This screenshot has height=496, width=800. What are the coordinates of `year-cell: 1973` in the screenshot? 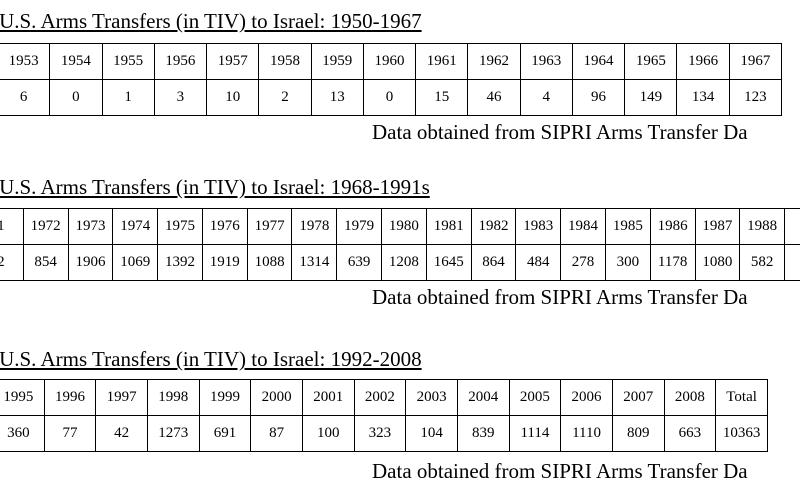 It's located at (90, 226).